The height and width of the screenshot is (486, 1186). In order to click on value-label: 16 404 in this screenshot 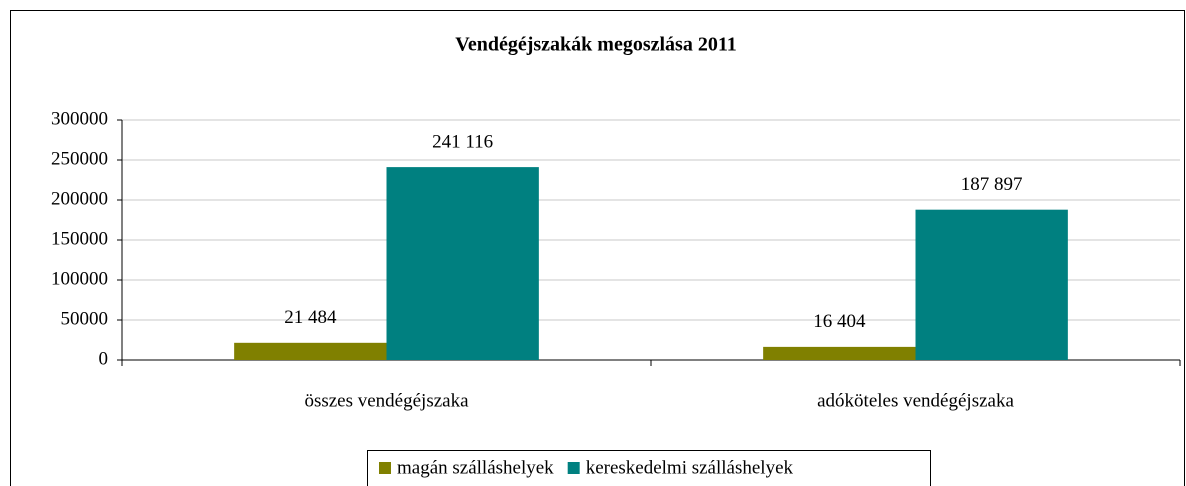, I will do `click(839, 321)`.